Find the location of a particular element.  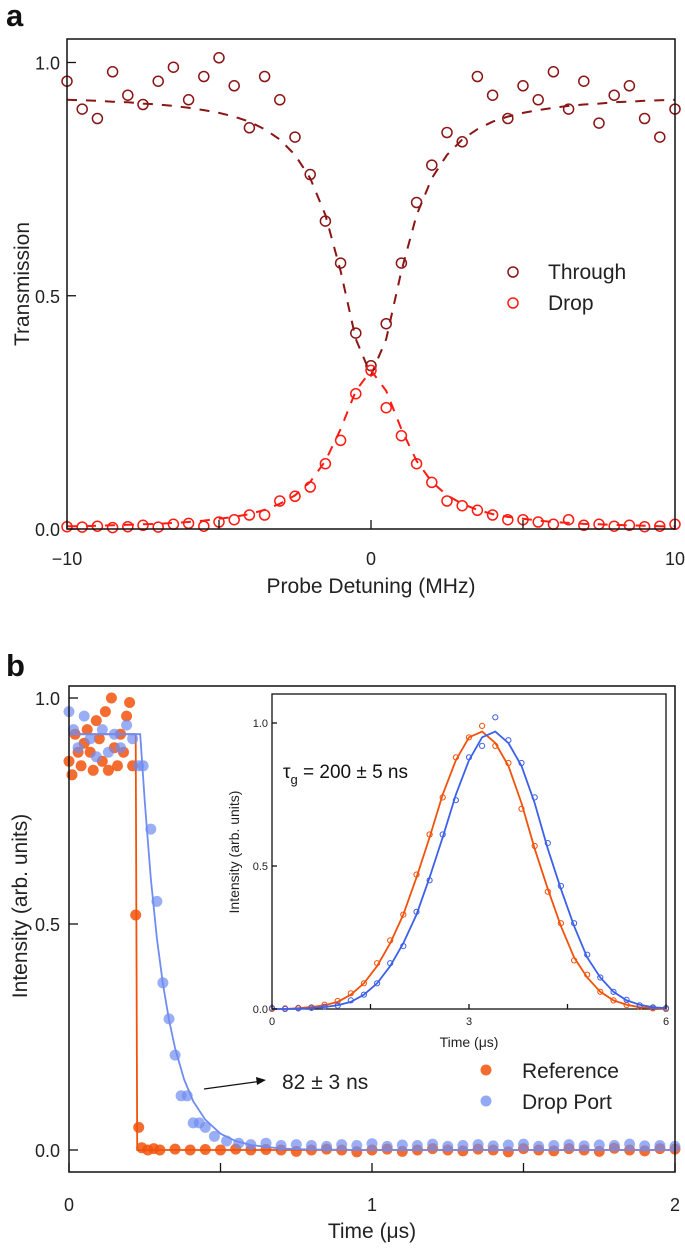

panel-b-ylabel: Intensity (arb. units) is located at coordinates (20, 906).